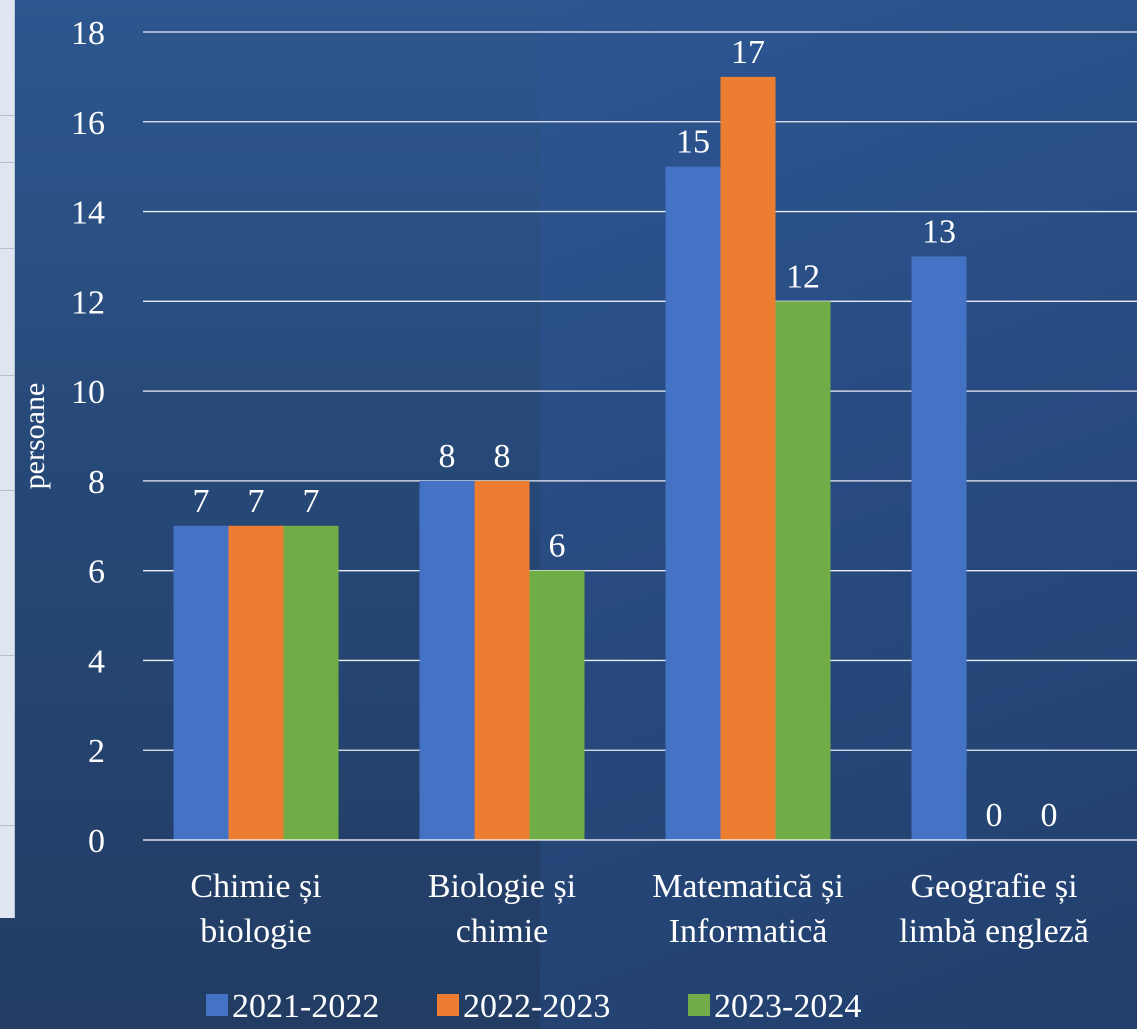 Image resolution: width=1137 pixels, height=1029 pixels. Describe the element at coordinates (803, 276) in the screenshot. I see `data-label: 12` at that location.